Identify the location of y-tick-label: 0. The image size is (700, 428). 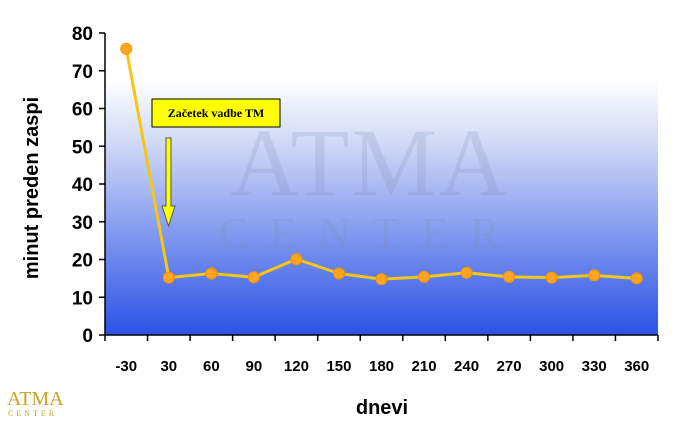
(87, 336).